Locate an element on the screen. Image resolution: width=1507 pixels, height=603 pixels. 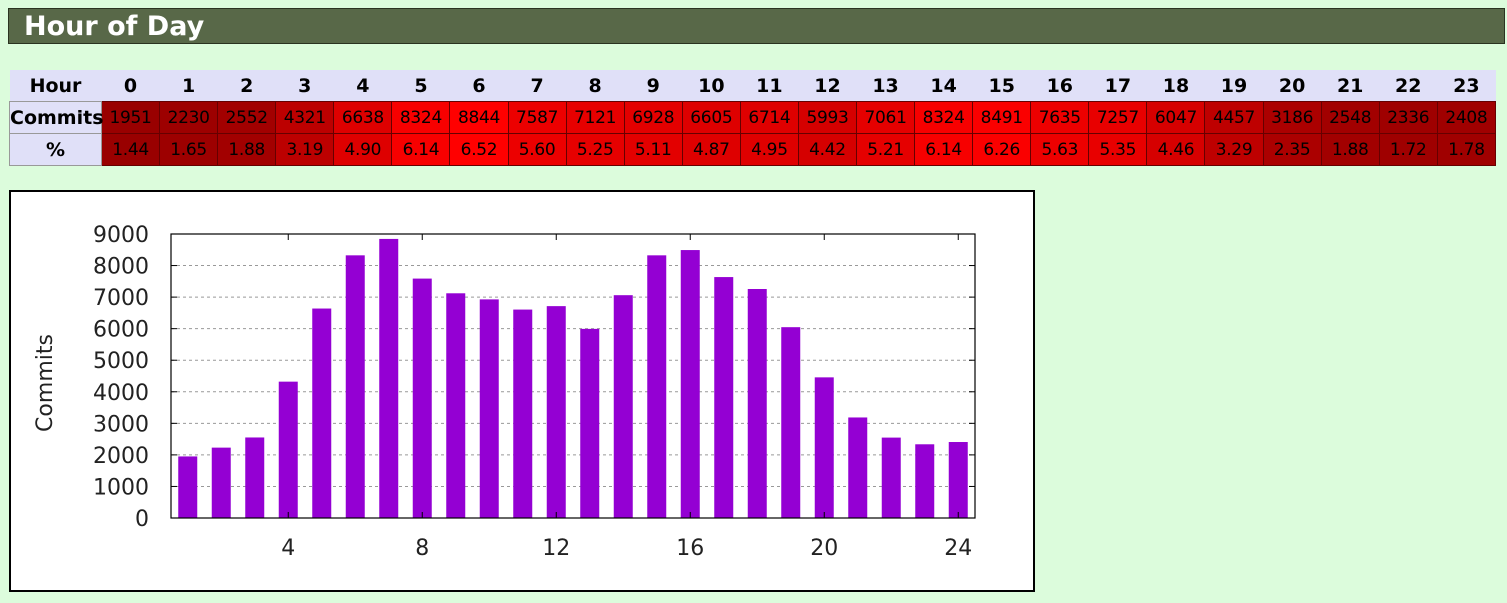
hour-header: 21 is located at coordinates (1350, 86).